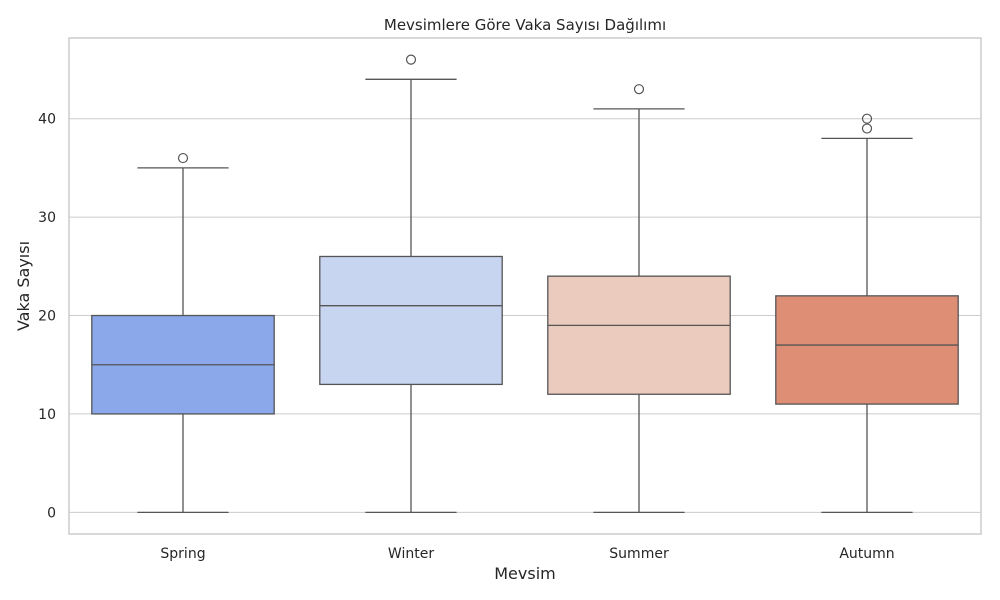 The image size is (1000, 600). Describe the element at coordinates (639, 554) in the screenshot. I see `x-tick-label: Summer` at that location.